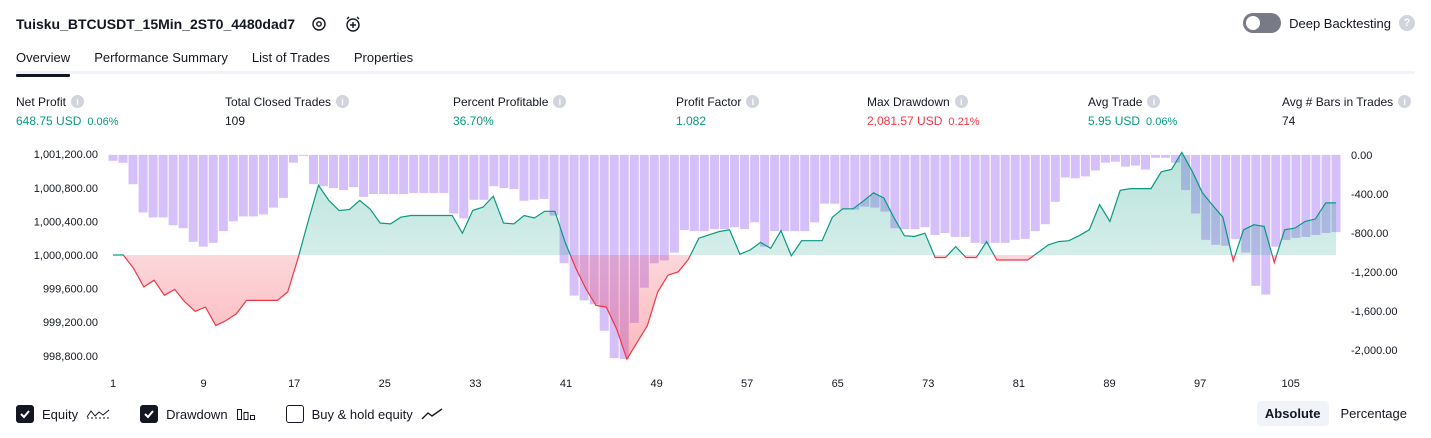 The image size is (1431, 438). Describe the element at coordinates (1132, 111) in the screenshot. I see `stat-avg-trade: Avg Trade i 5.95 USD 0.06%` at that location.